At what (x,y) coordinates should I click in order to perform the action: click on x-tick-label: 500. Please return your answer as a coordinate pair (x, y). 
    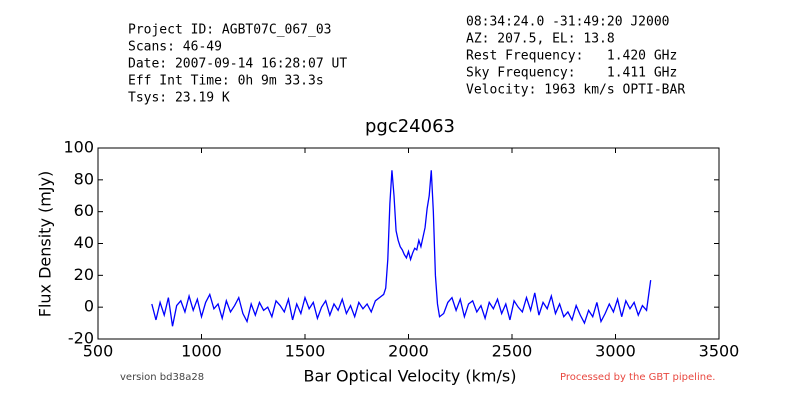
    Looking at the image, I should click on (98, 351).